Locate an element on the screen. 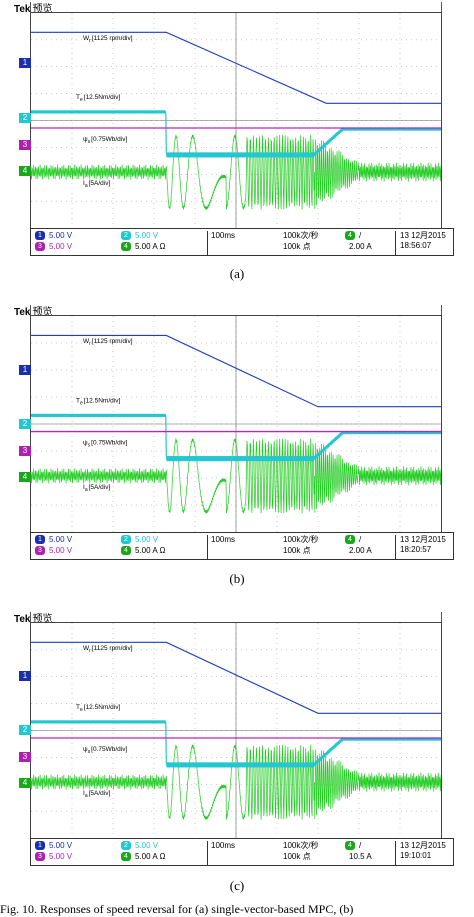 This screenshot has width=474, height=917. trigger-level: 10.5 A is located at coordinates (360, 856).